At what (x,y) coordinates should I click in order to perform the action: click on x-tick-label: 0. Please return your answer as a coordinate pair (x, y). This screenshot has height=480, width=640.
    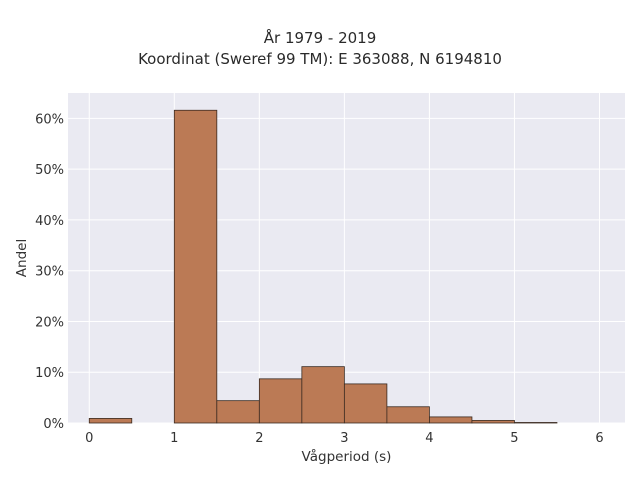
    Looking at the image, I should click on (89, 438).